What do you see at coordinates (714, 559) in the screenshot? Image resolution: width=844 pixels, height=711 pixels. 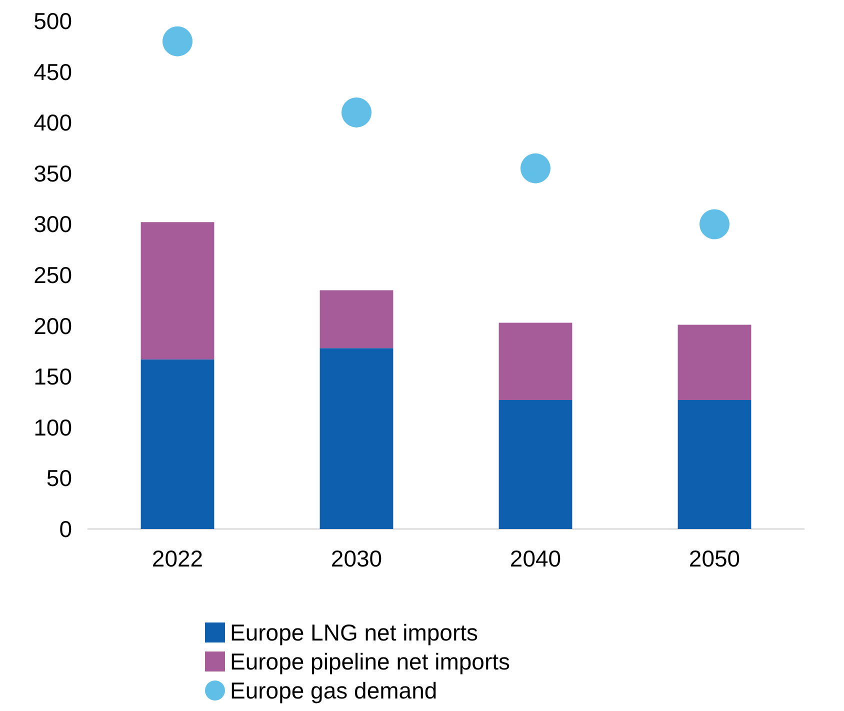 I see `x-tick-label: 2050` at bounding box center [714, 559].